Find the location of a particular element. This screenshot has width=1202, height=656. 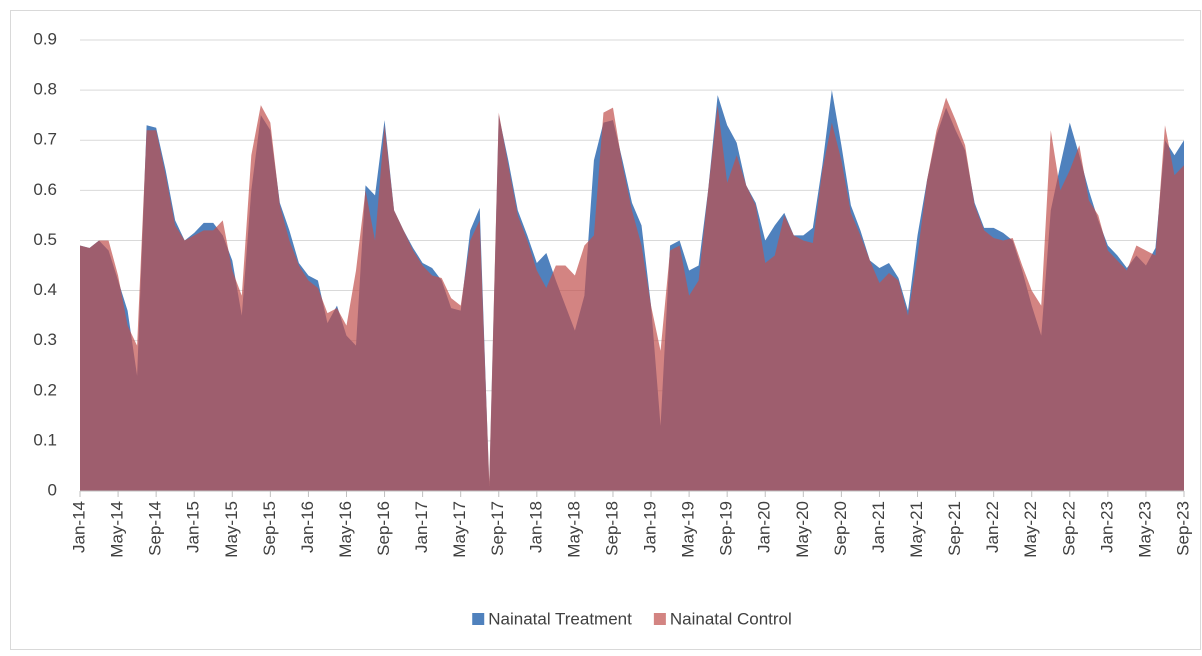

x-tick-label: Sep-23 is located at coordinates (1182, 528).